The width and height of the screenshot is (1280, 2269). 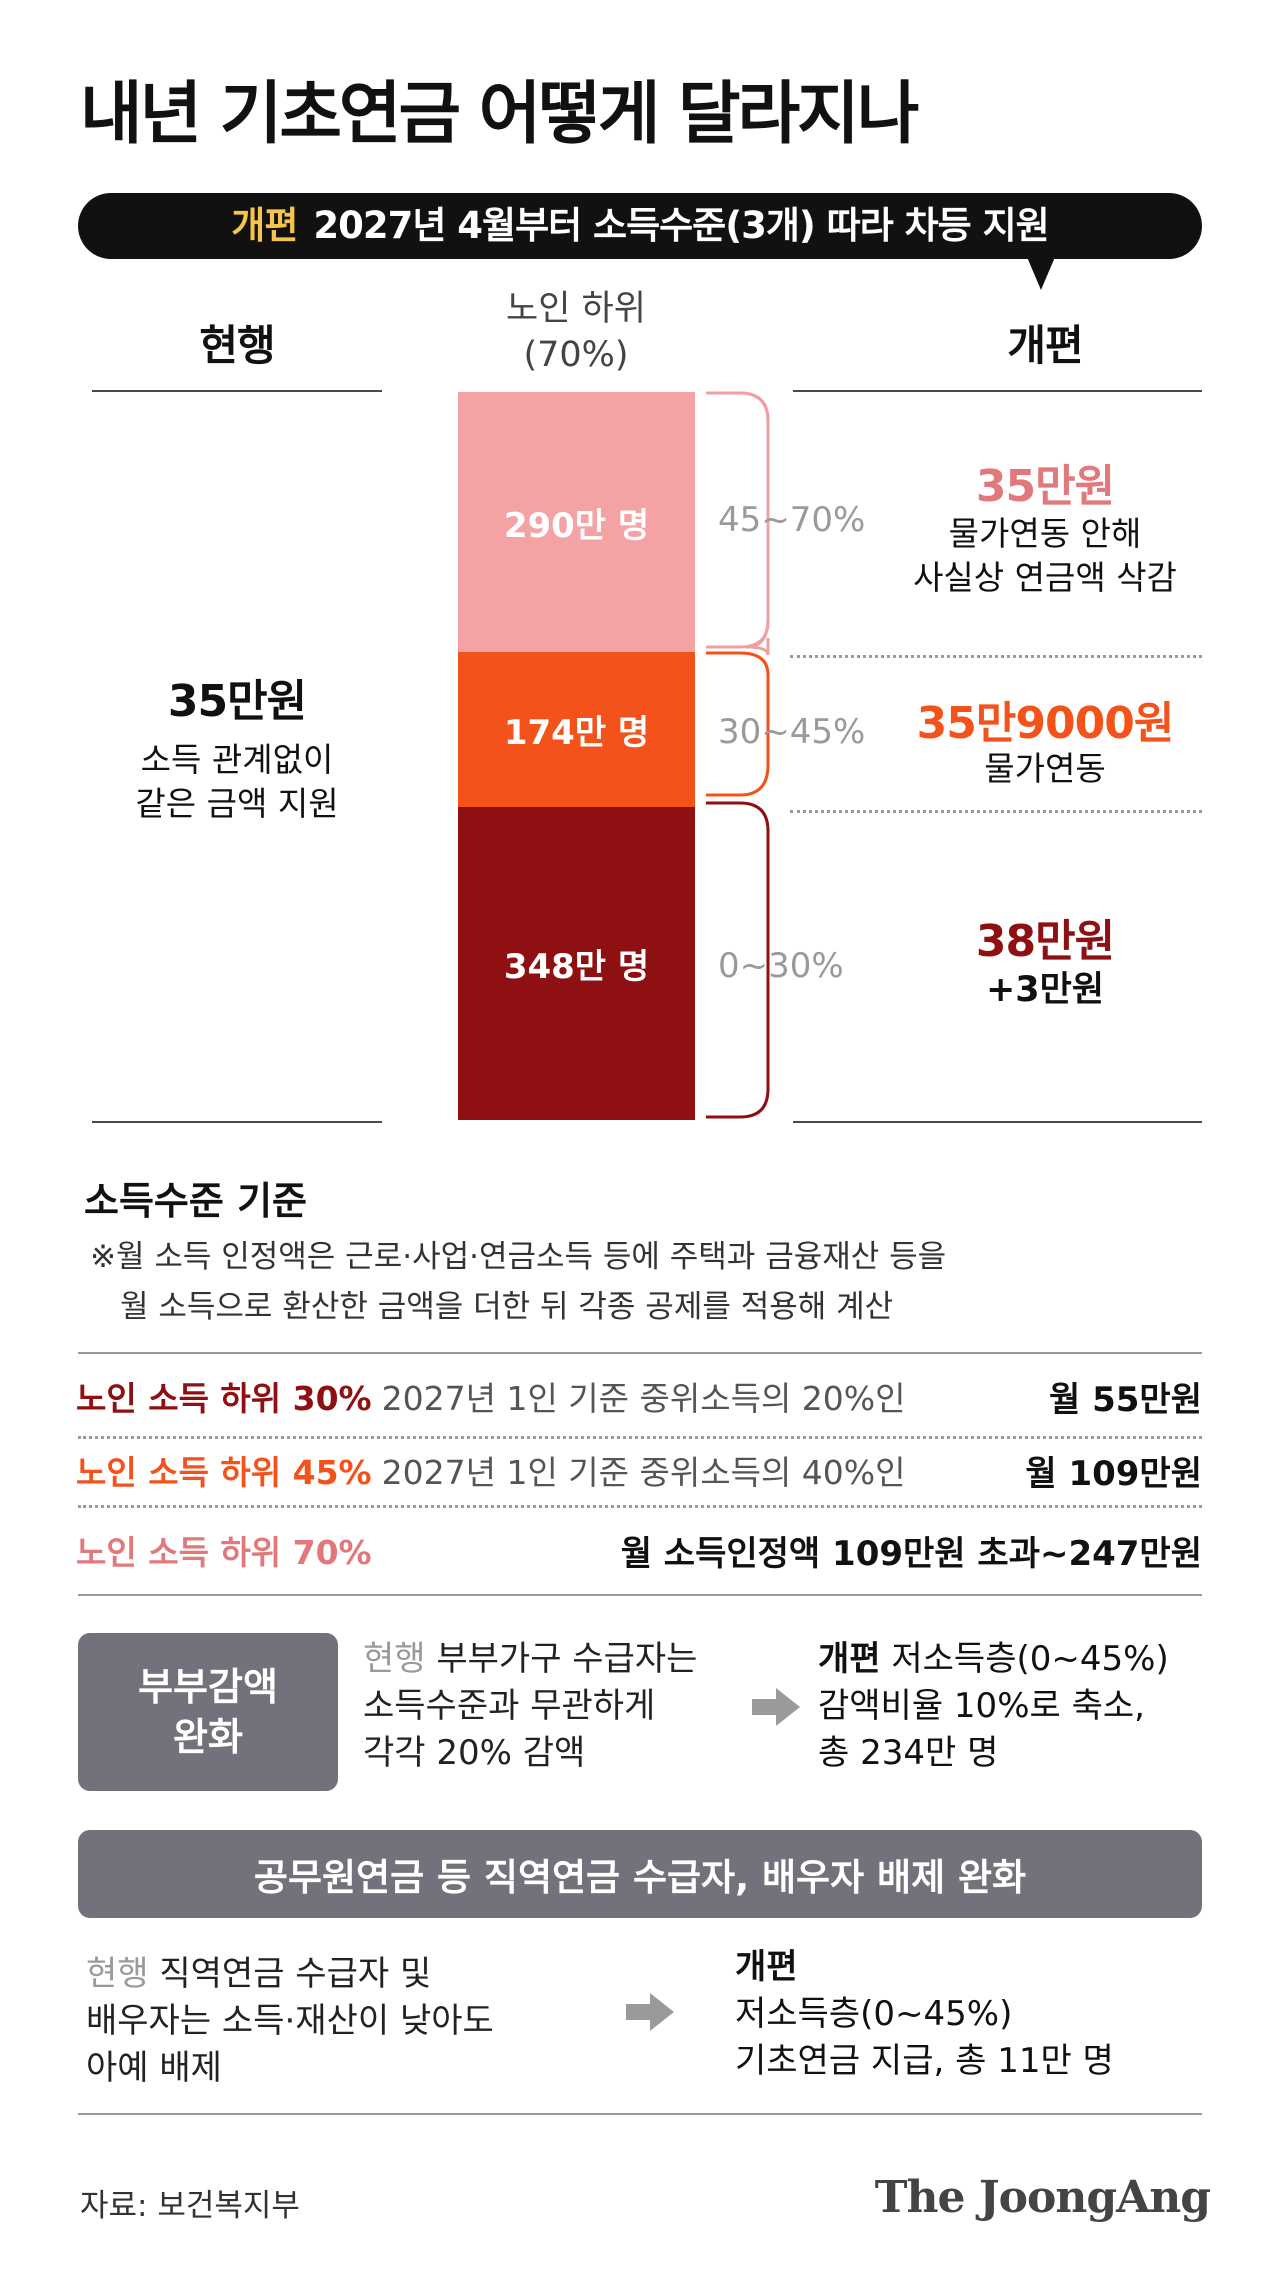 I want to click on arrow-right-icon-stem, so click(x=765, y=1707).